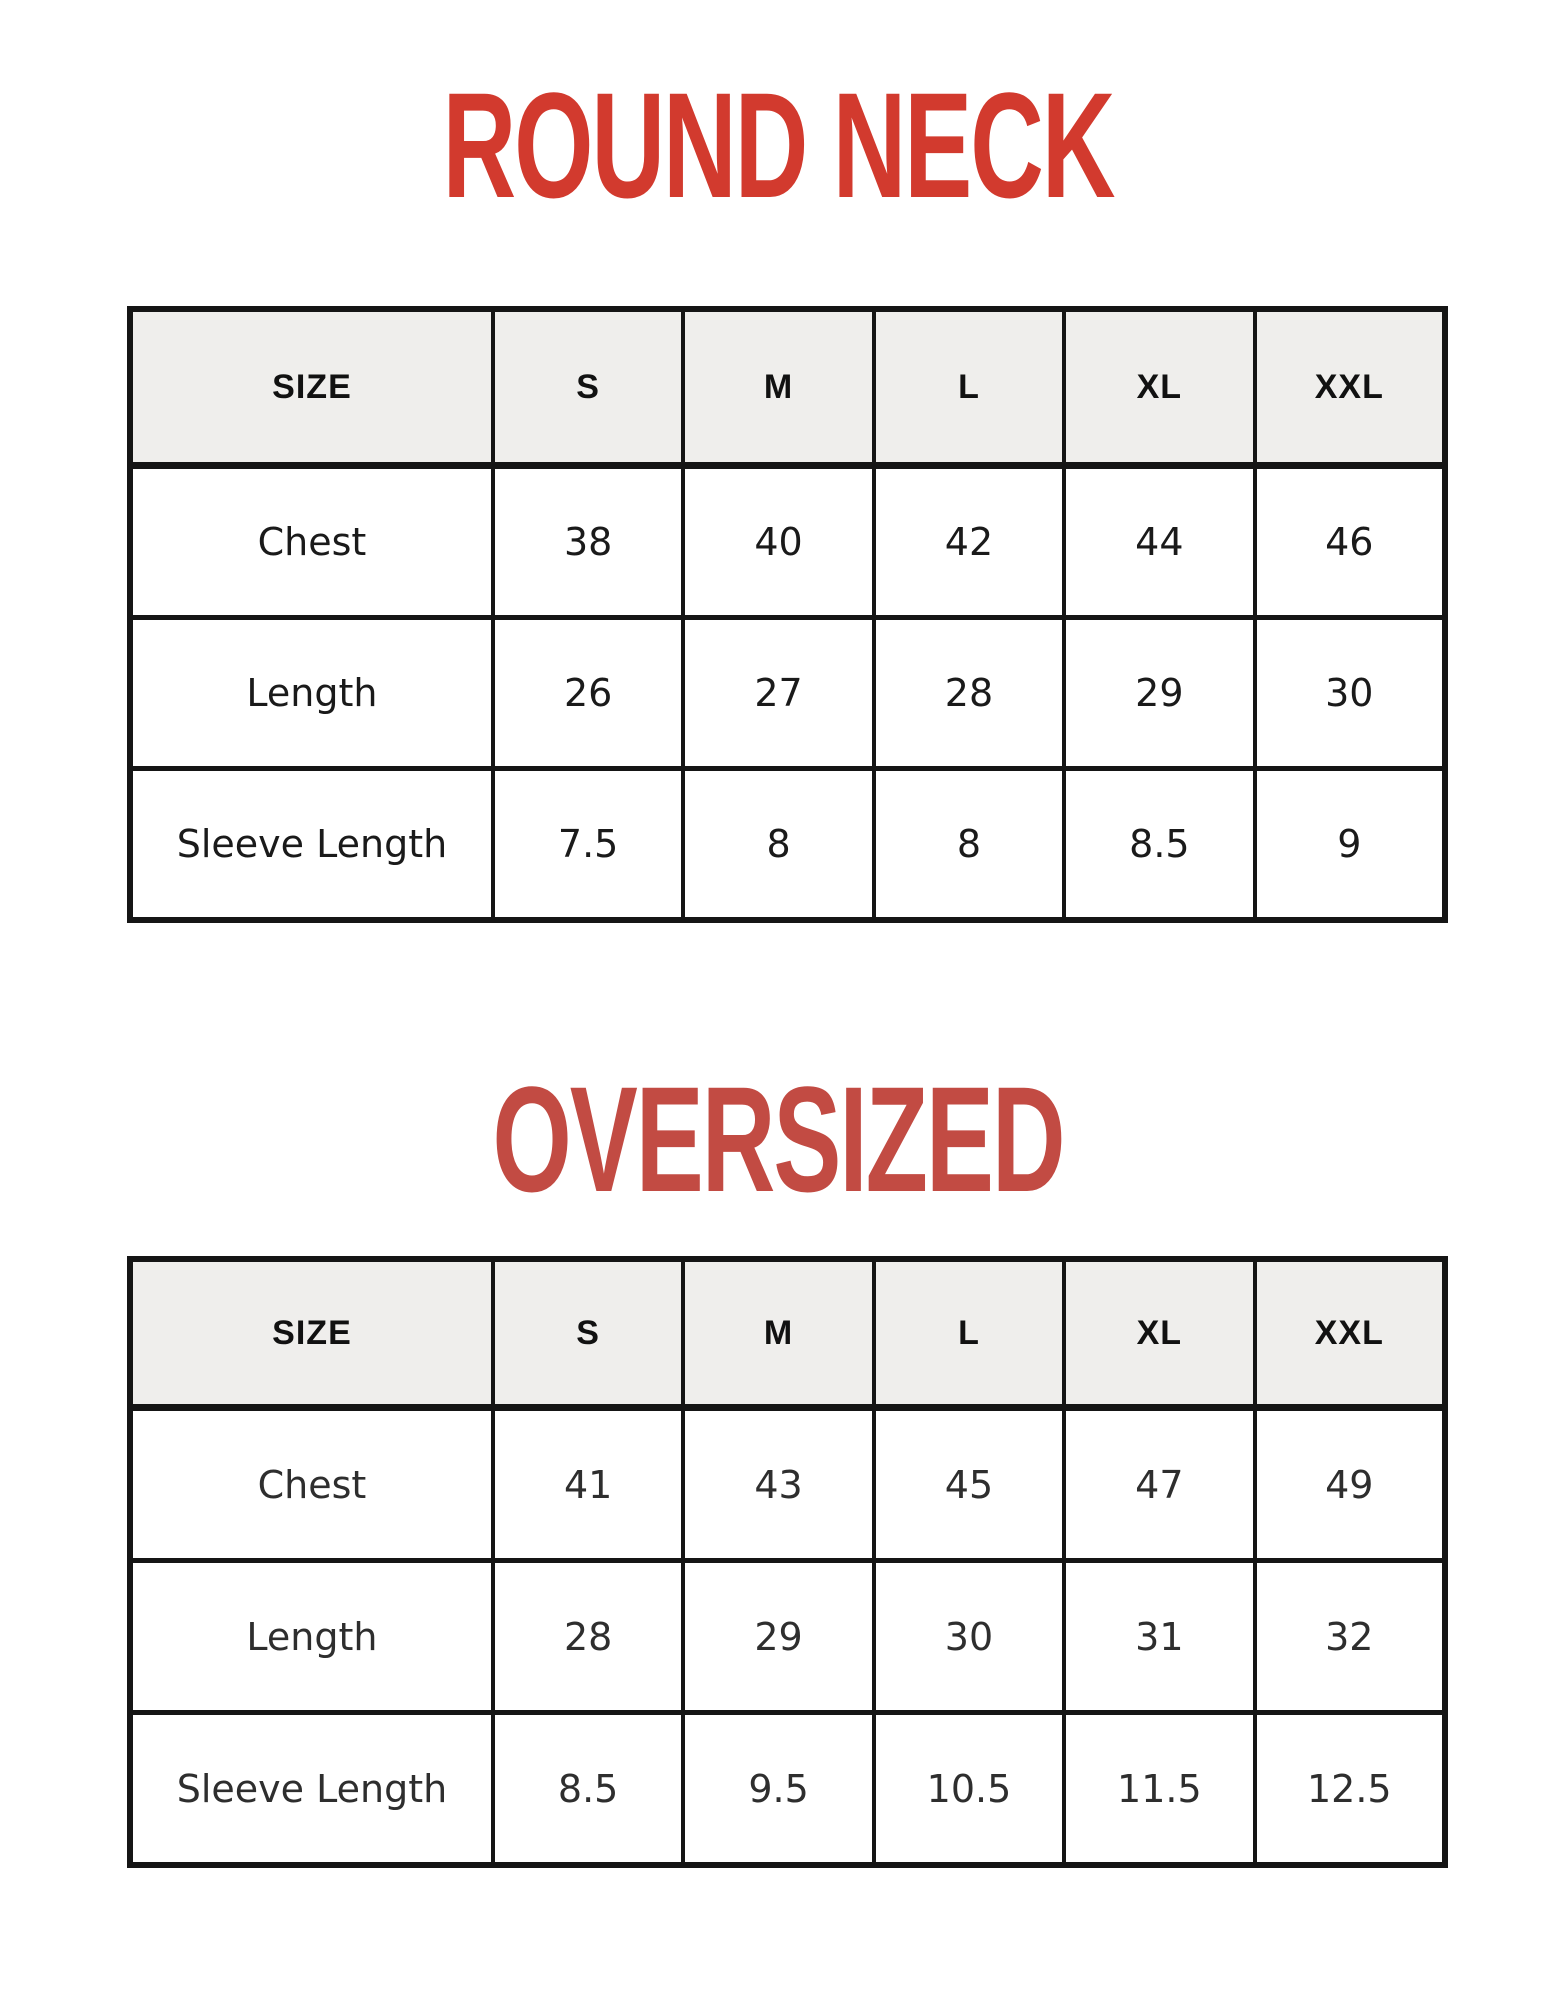 Image resolution: width=1556 pixels, height=2000 pixels. What do you see at coordinates (778, 693) in the screenshot?
I see `value-cell: 27` at bounding box center [778, 693].